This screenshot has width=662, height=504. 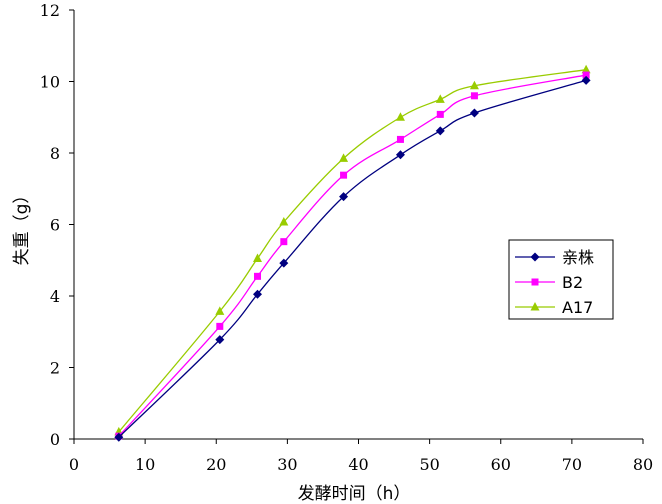 What do you see at coordinates (358, 464) in the screenshot?
I see `x-tick-label: 40` at bounding box center [358, 464].